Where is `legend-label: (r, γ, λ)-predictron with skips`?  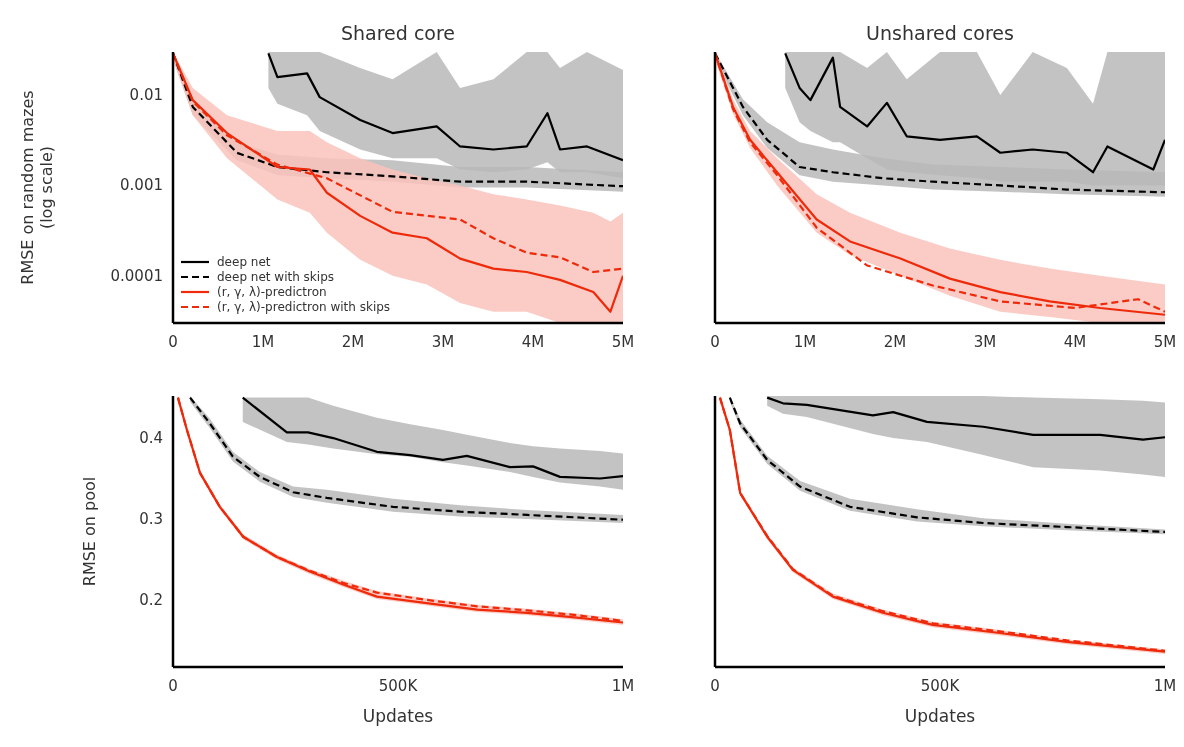 legend-label: (r, γ, λ)-predictron with skips is located at coordinates (304, 307).